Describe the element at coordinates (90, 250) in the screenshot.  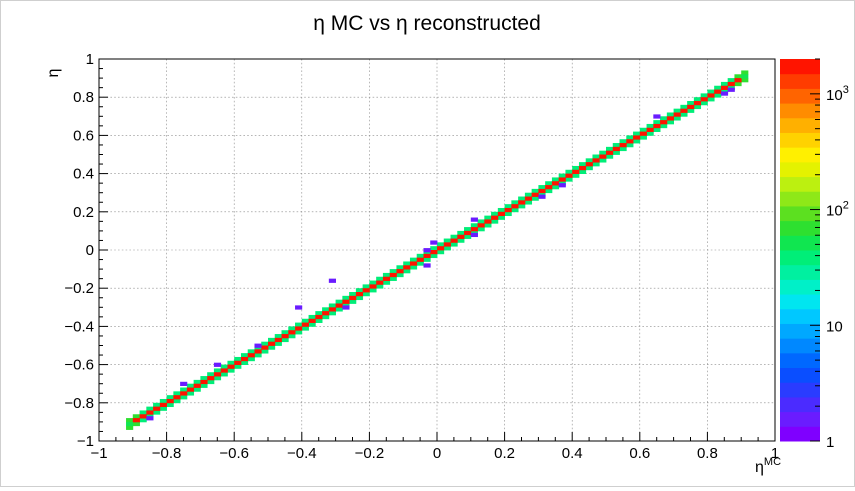
I see `y-tick-label: 0` at that location.